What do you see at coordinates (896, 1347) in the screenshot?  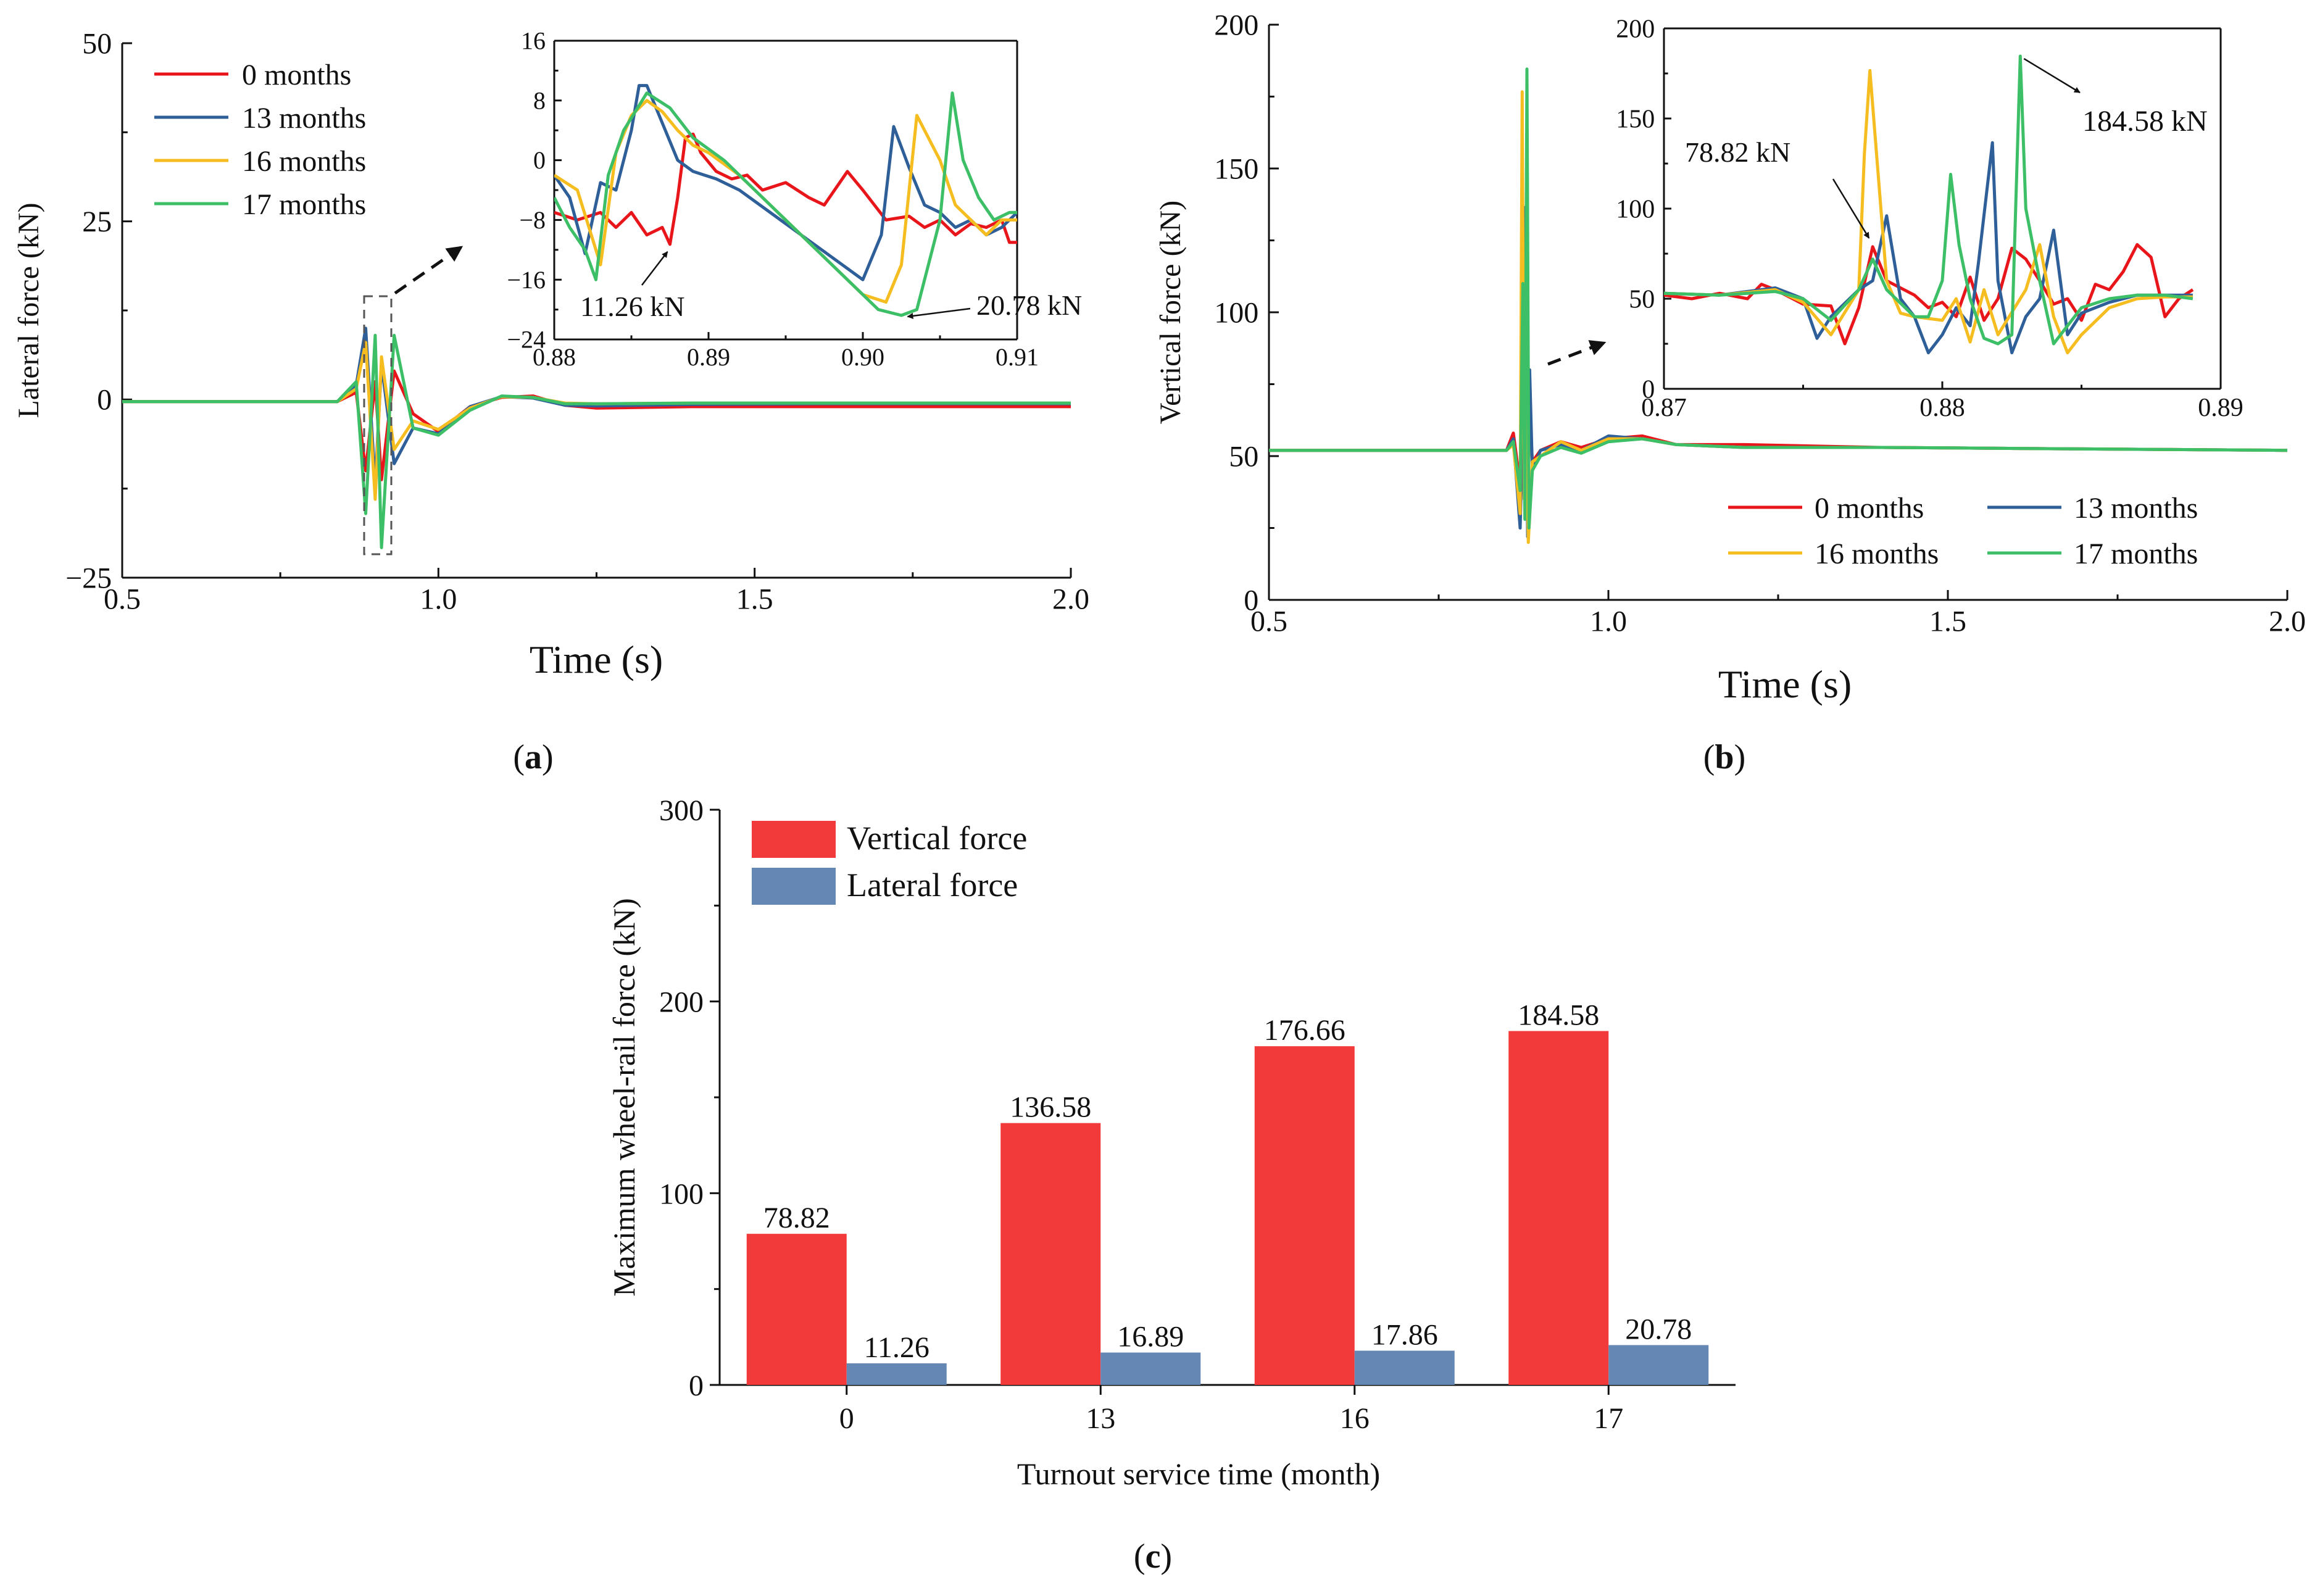 I see `bar-value-label: 11.26` at bounding box center [896, 1347].